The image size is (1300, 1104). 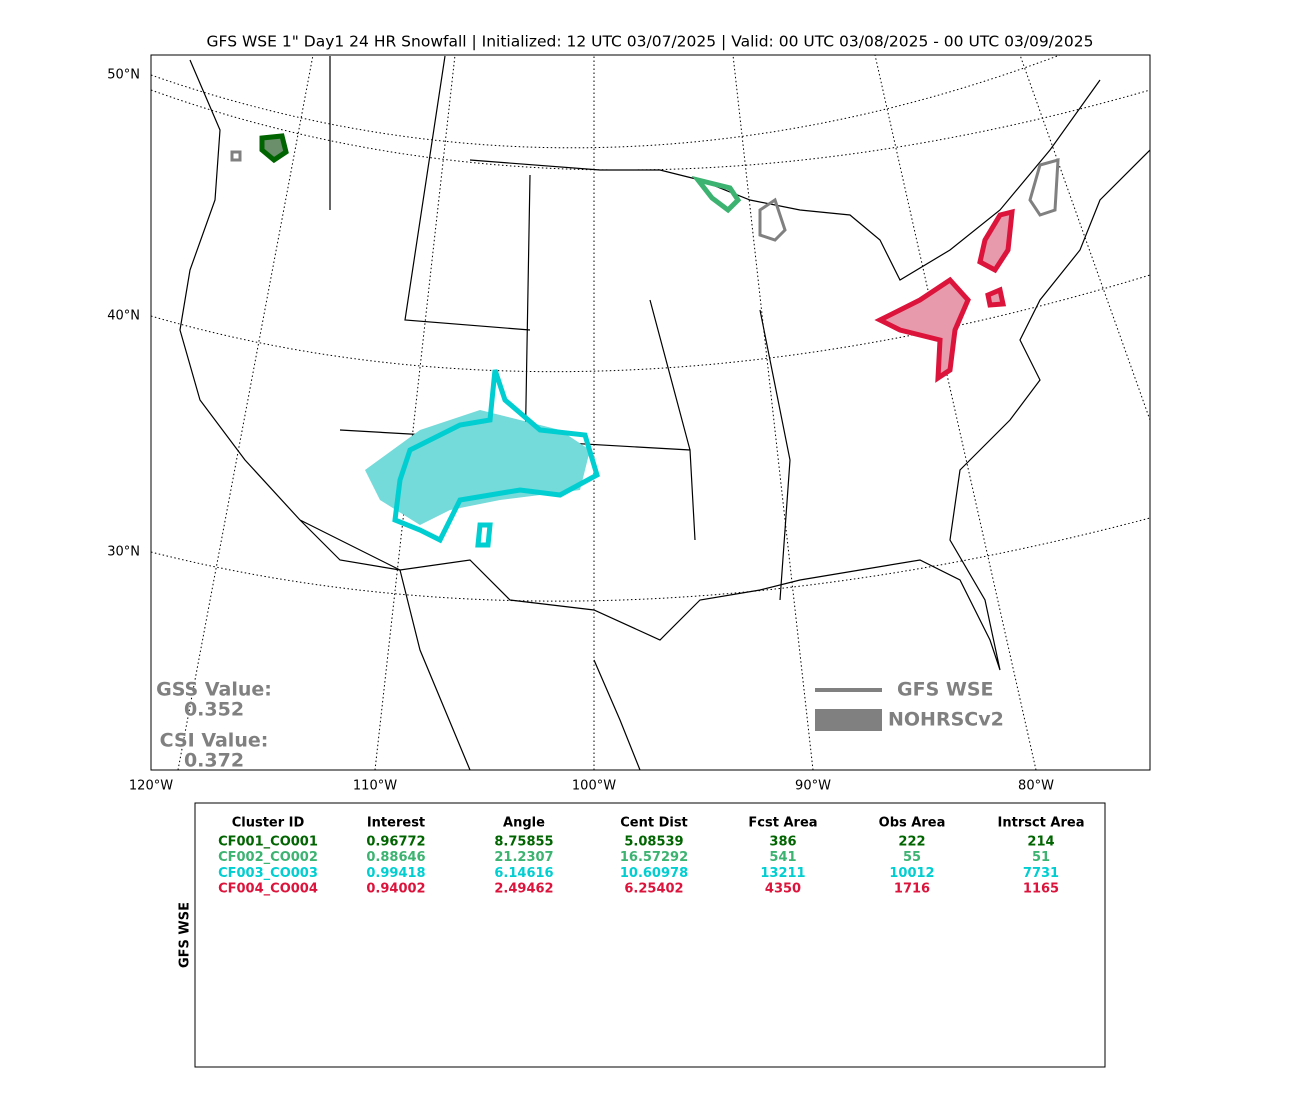 What do you see at coordinates (912, 889) in the screenshot?
I see `table-cell: 1716` at bounding box center [912, 889].